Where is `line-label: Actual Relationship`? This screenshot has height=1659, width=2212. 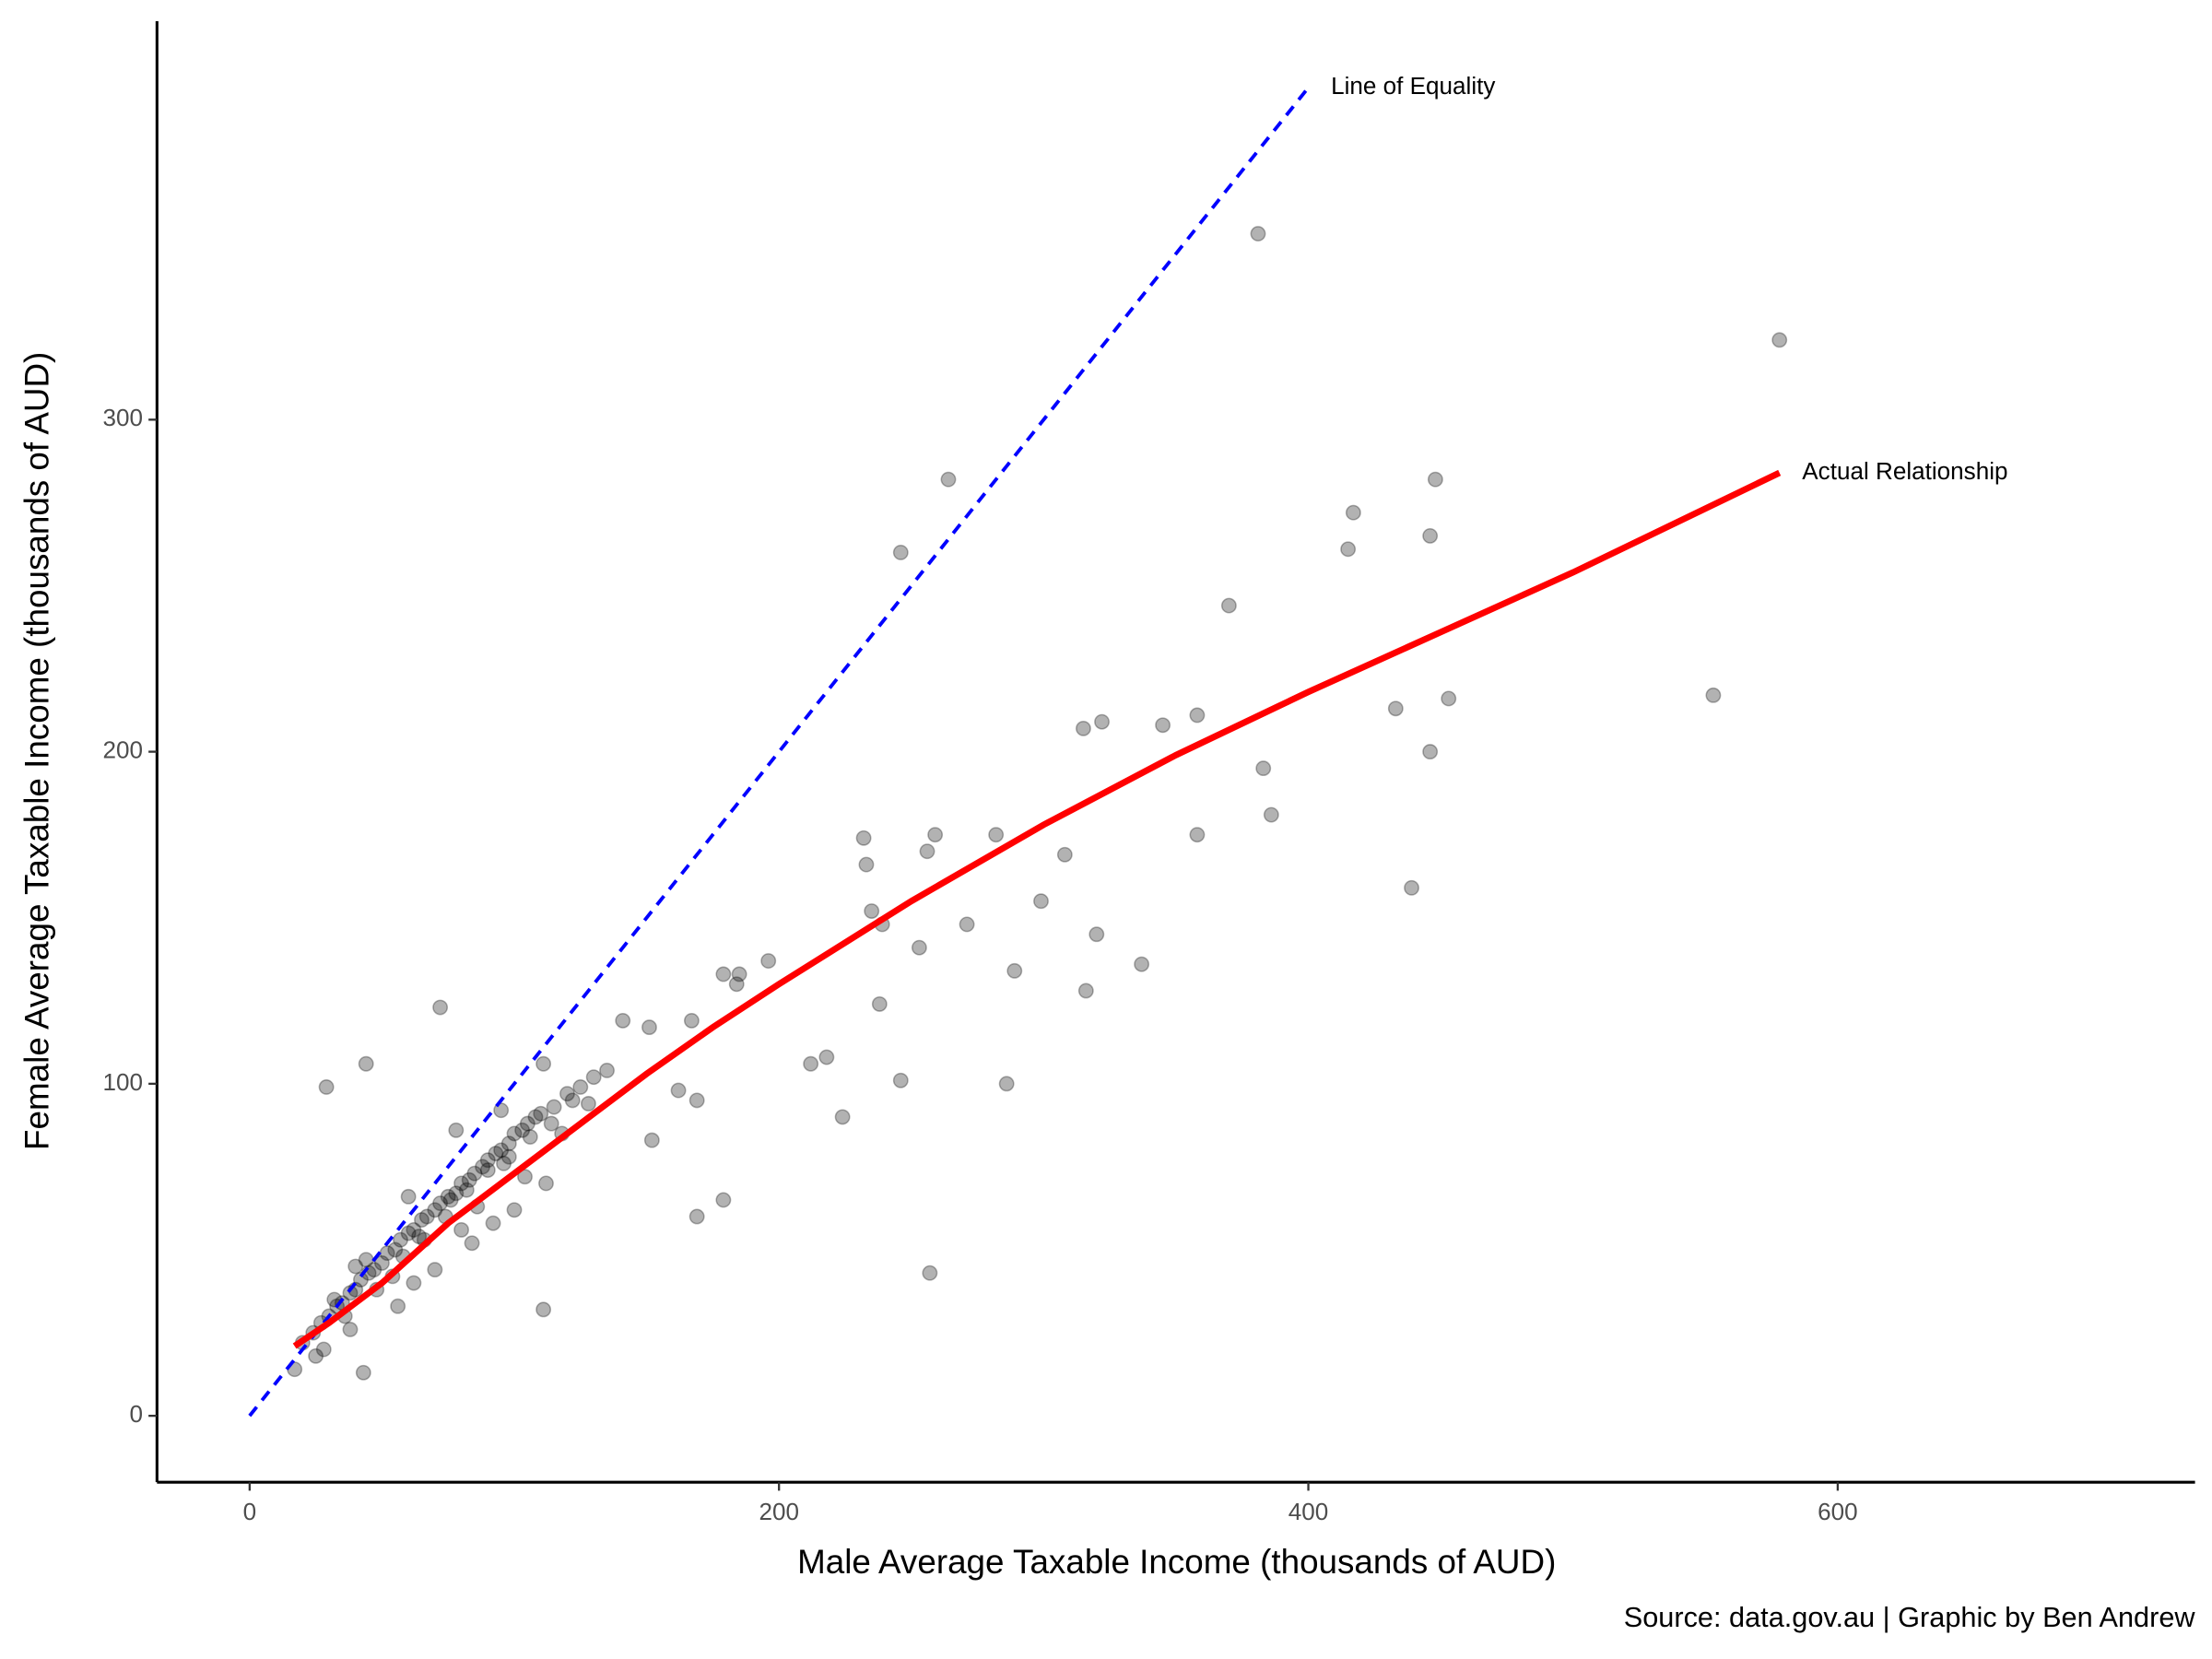 line-label: Actual Relationship is located at coordinates (1904, 471).